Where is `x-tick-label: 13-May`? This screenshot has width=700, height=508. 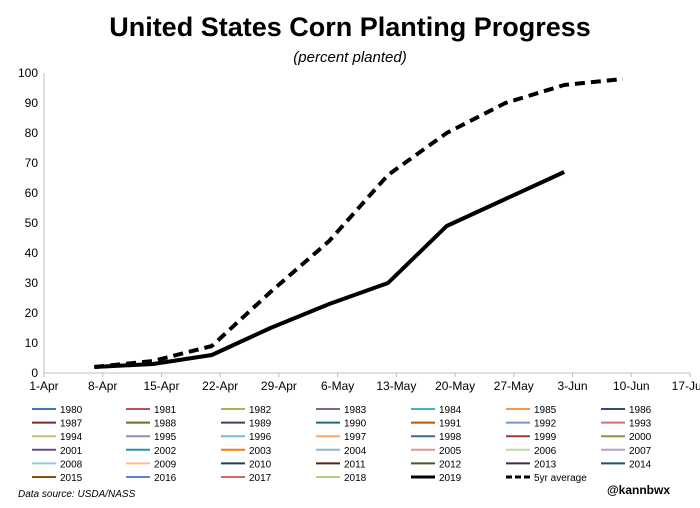 x-tick-label: 13-May is located at coordinates (396, 386).